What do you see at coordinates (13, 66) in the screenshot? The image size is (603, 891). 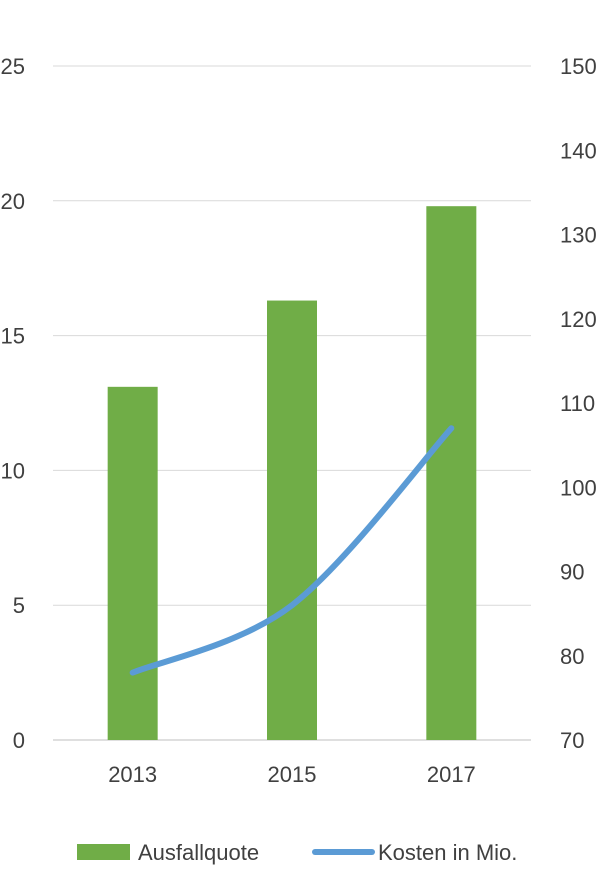 I see `left-tick-label: 25` at bounding box center [13, 66].